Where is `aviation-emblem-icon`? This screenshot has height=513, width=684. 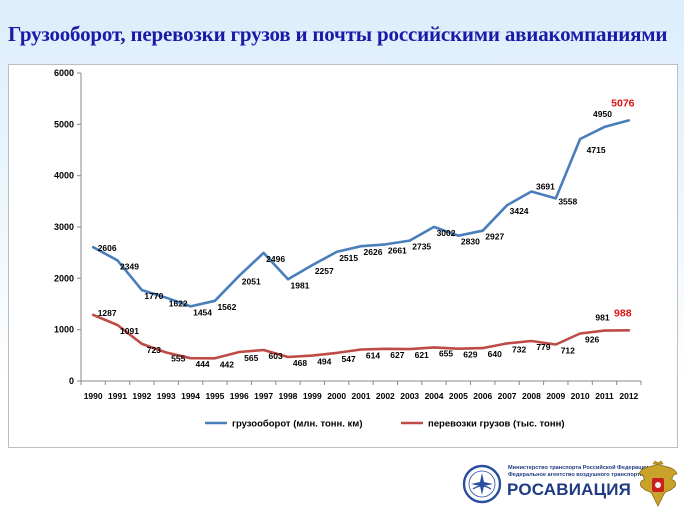 aviation-emblem-icon is located at coordinates (482, 484).